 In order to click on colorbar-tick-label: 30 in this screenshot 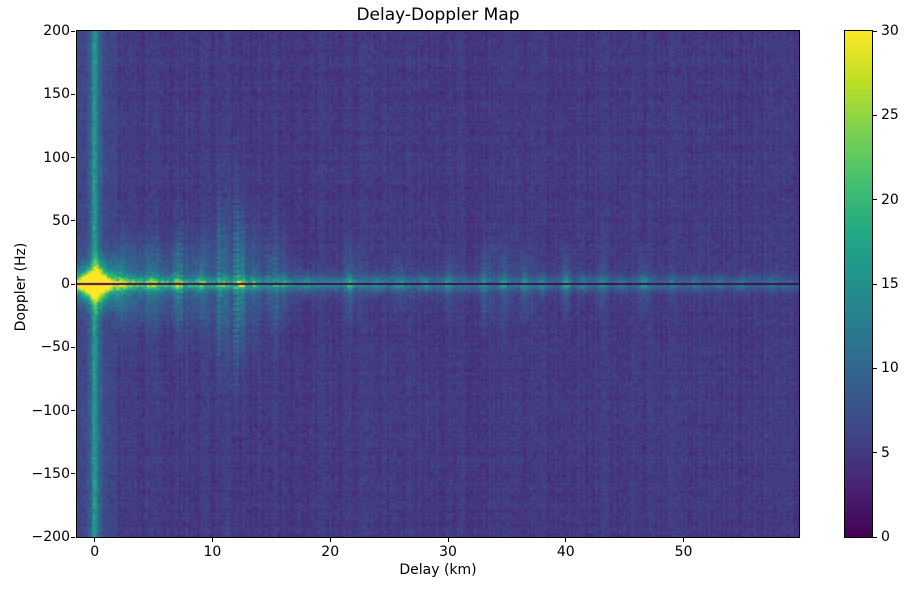, I will do `click(890, 31)`.